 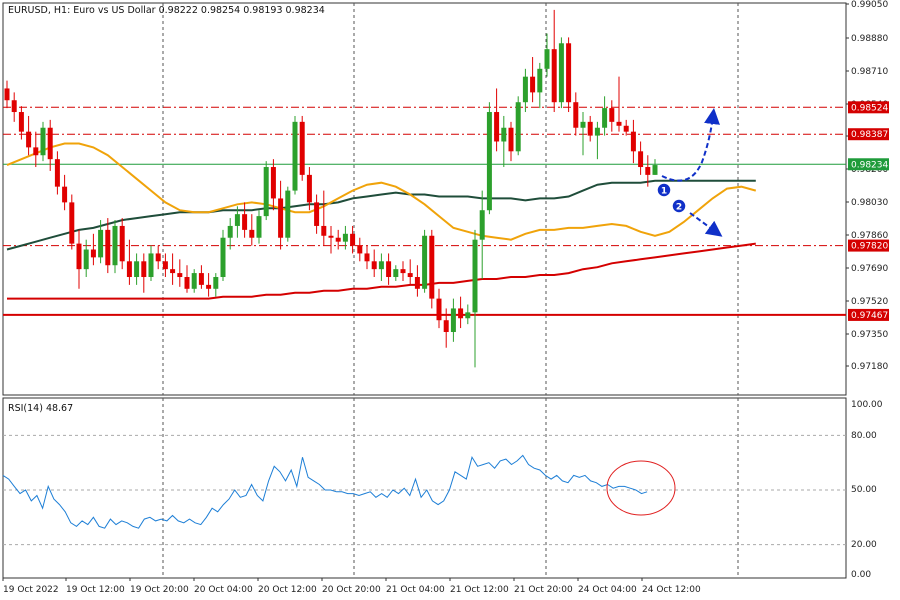 What do you see at coordinates (40, 408) in the screenshot?
I see `rsi-header: RSI(14) 48.67` at bounding box center [40, 408].